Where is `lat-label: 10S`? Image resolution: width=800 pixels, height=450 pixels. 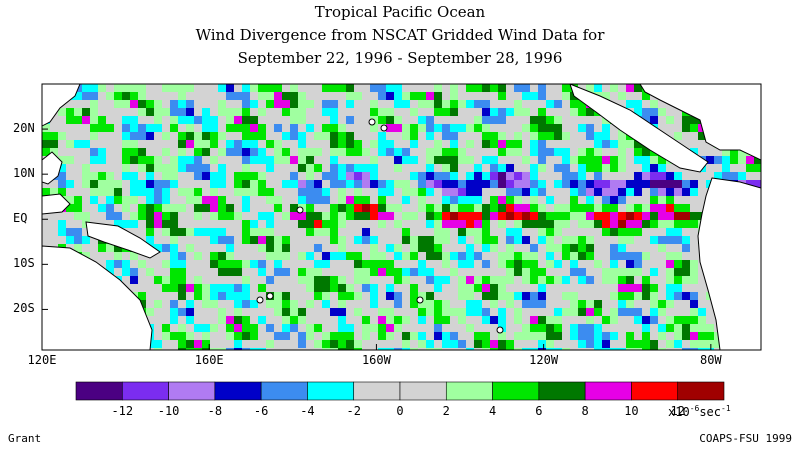 lat-label: 10S is located at coordinates (24, 263).